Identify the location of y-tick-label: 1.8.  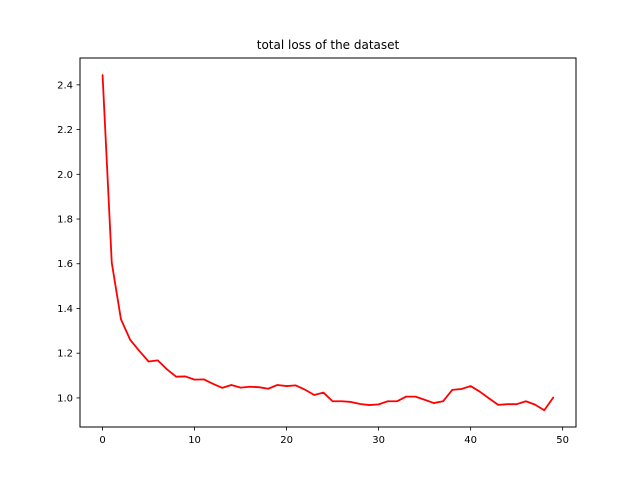
(65, 220).